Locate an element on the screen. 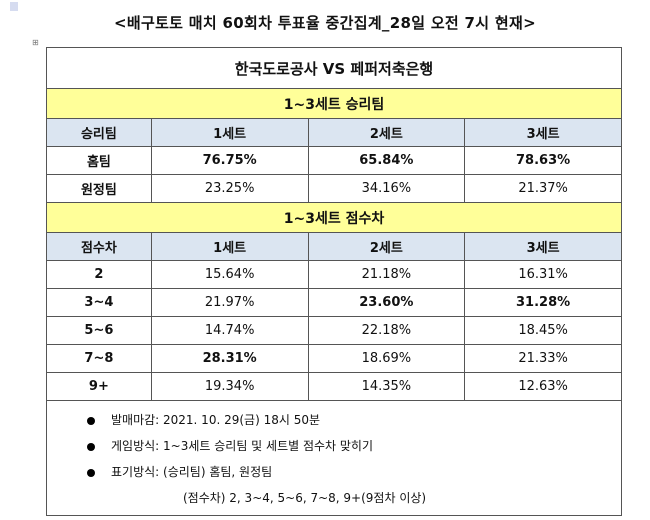 This screenshot has height=520, width=650. header-row: 승리팀 1세트 2세트 3세트 is located at coordinates (334, 132).